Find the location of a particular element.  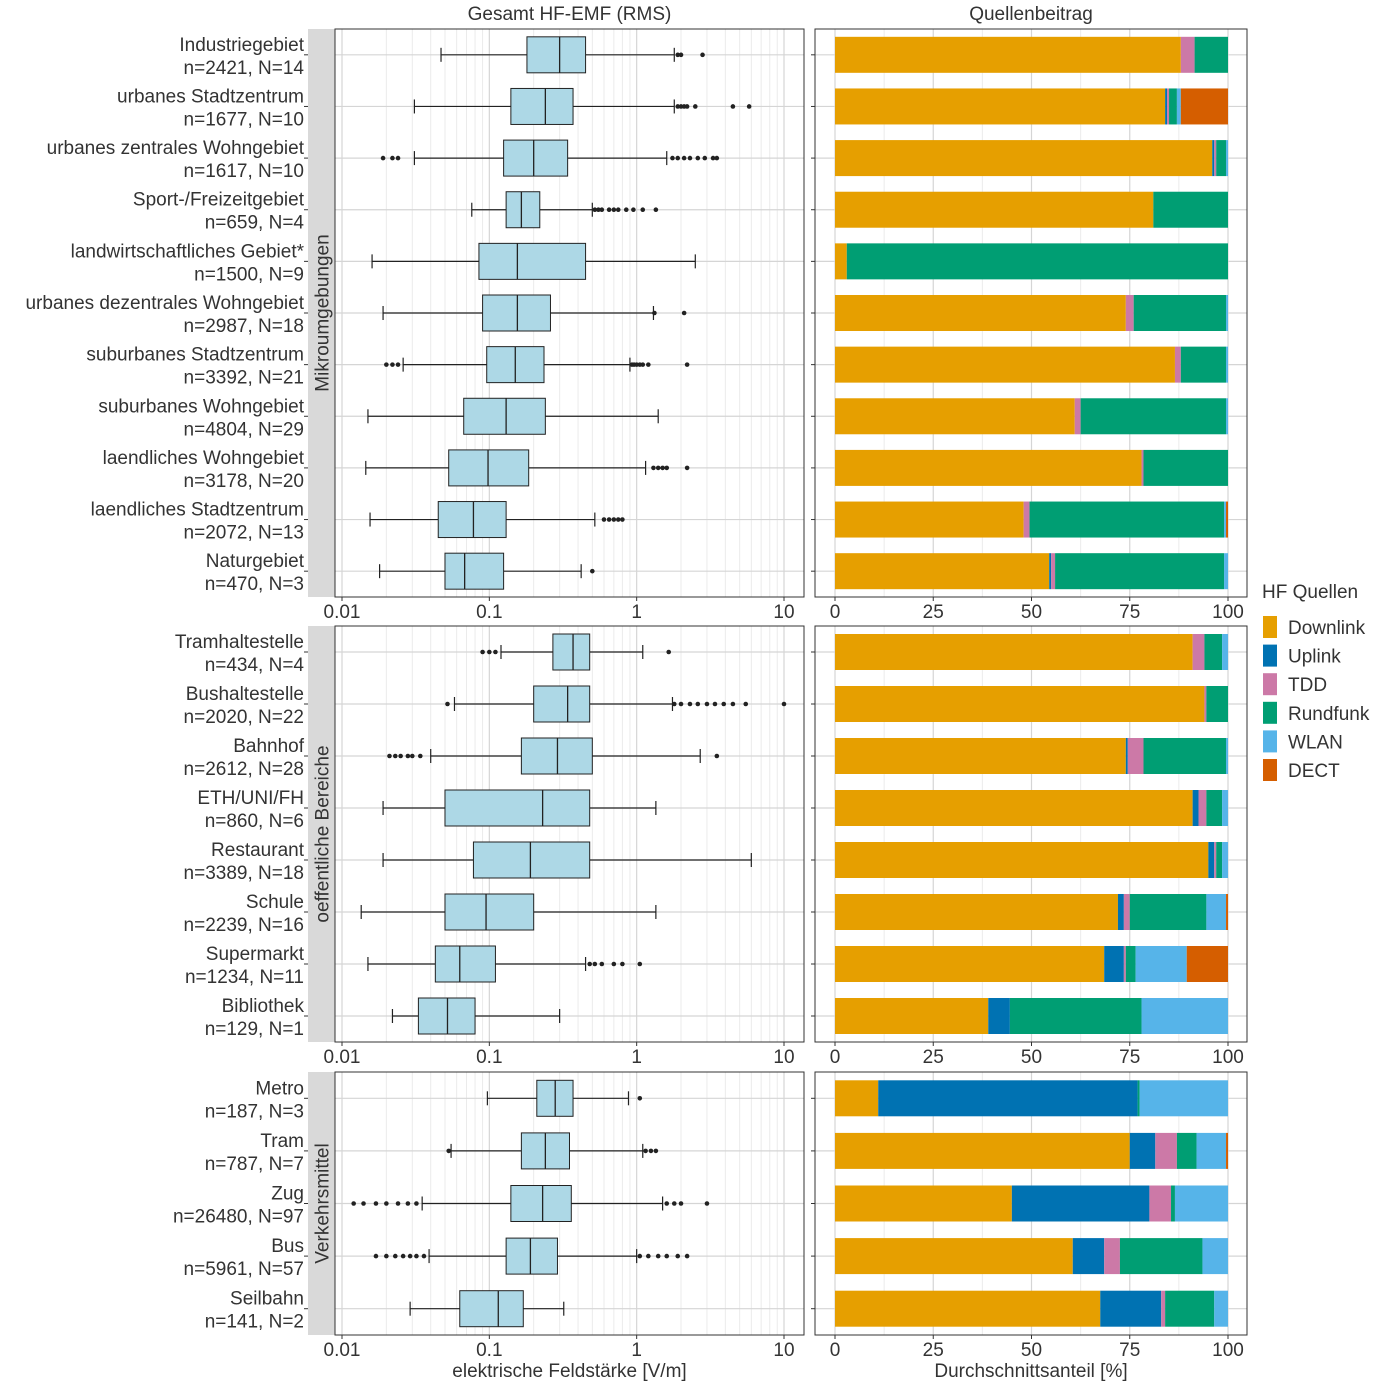

legend-item-label: Downlink is located at coordinates (1327, 628).